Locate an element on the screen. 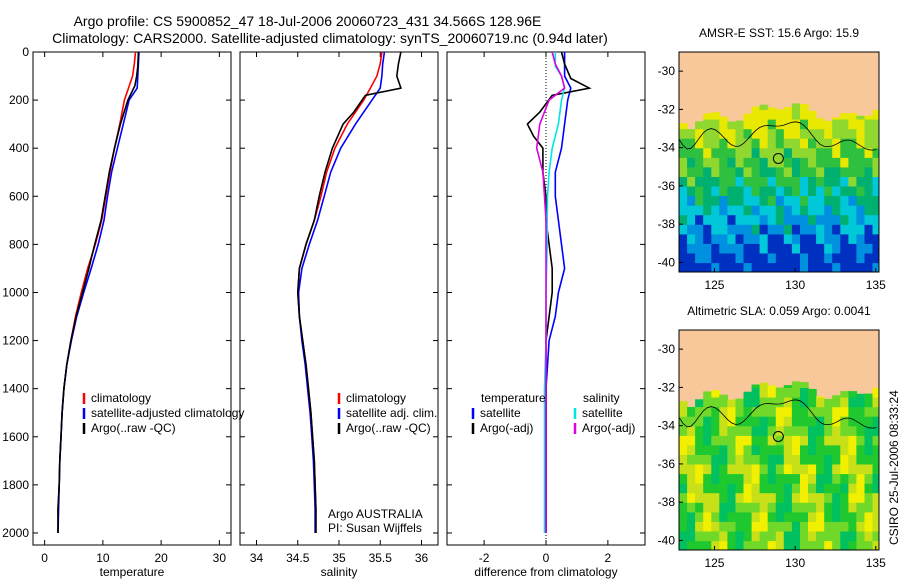  y-tick-label: -34 is located at coordinates (667, 426).